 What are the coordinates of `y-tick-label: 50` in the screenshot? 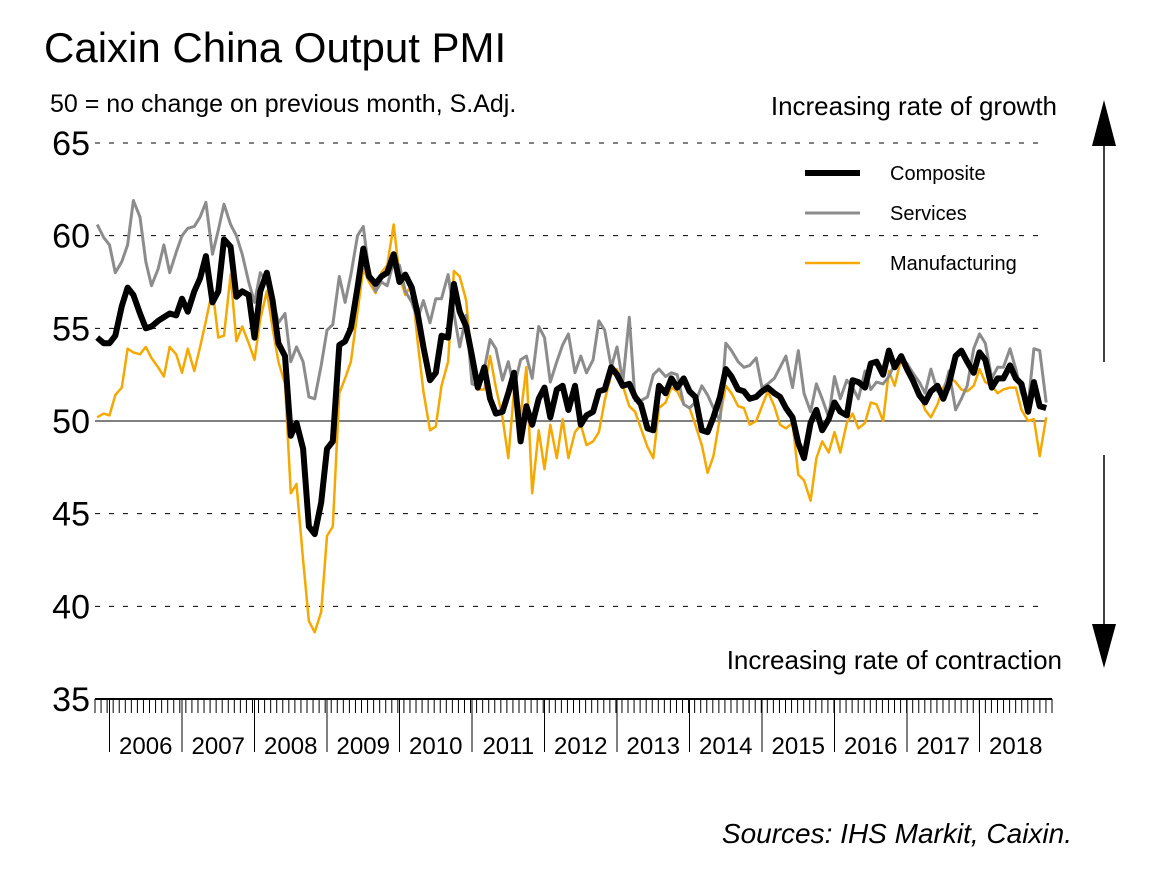 It's located at (71, 422).